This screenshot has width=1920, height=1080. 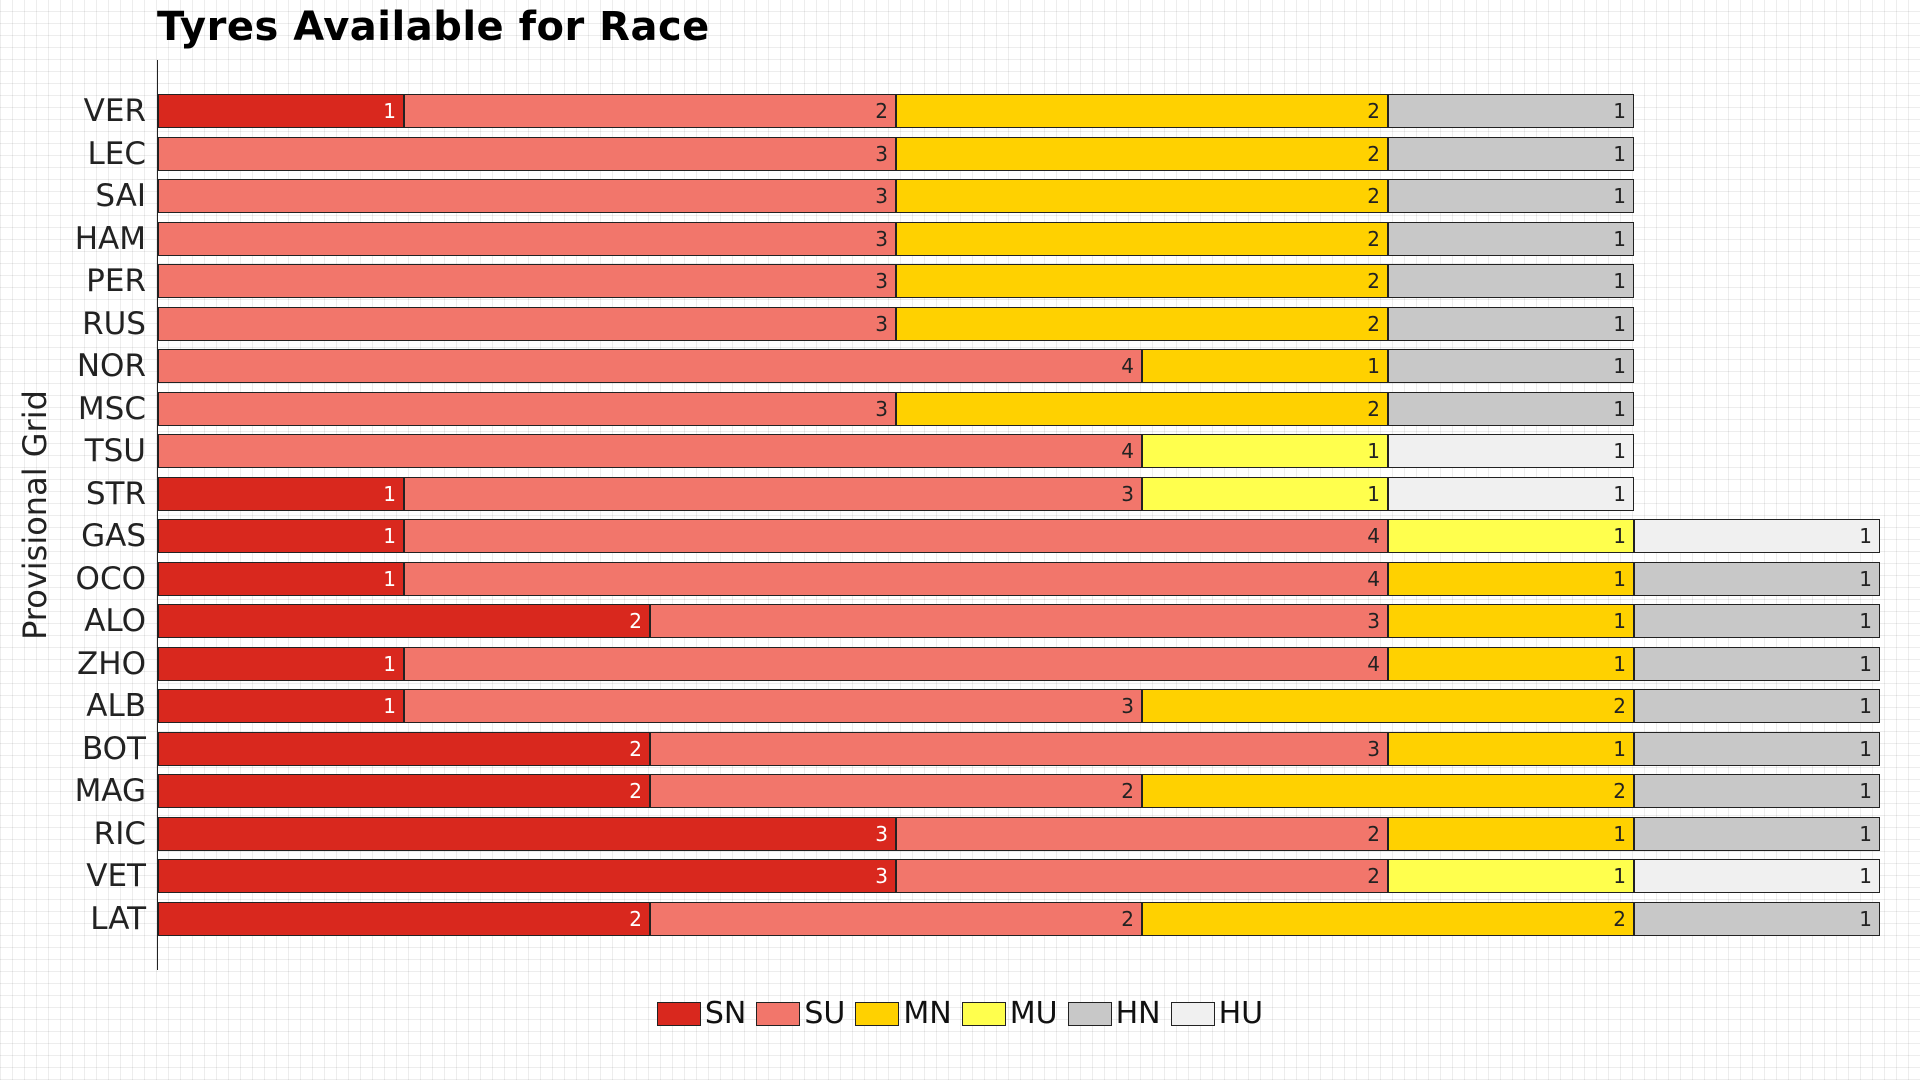 I want to click on bar-segment-VER-MN, so click(x=1142, y=111).